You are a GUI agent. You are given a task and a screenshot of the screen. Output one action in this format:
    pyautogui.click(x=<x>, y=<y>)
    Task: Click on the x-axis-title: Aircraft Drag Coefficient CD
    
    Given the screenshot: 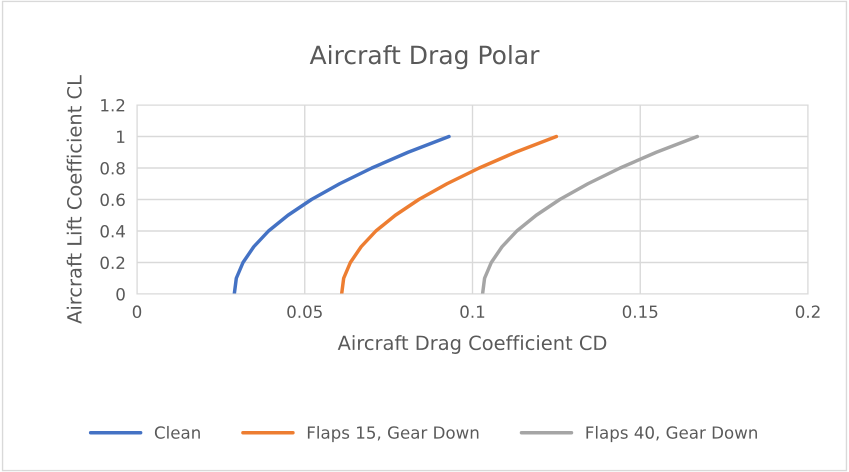 What is the action you would take?
    pyautogui.click(x=472, y=344)
    